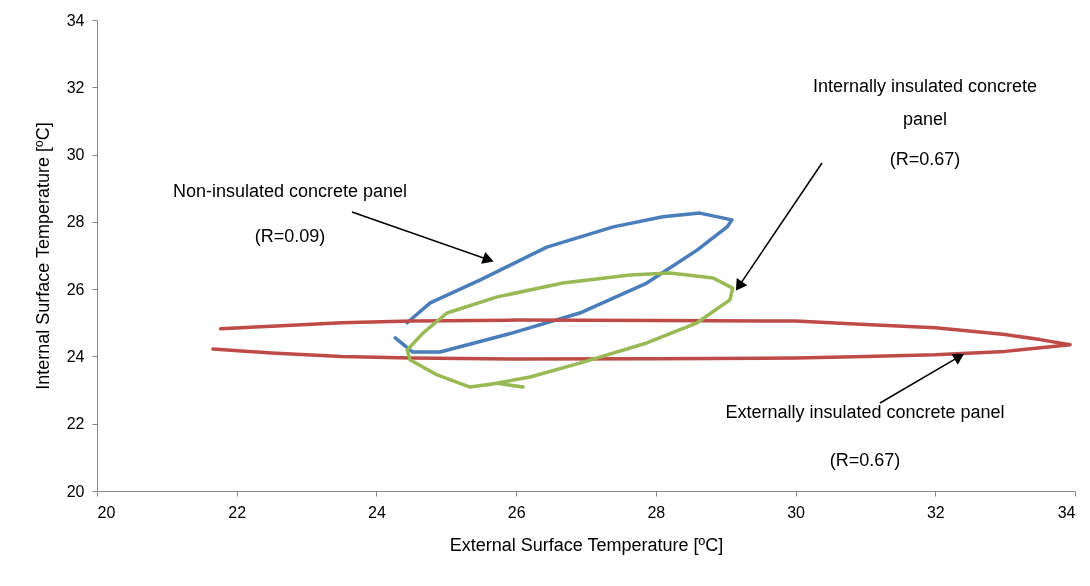 This screenshot has width=1090, height=586. Describe the element at coordinates (586, 544) in the screenshot. I see `x-axis-title: External Surface Temperature [ºC]` at that location.